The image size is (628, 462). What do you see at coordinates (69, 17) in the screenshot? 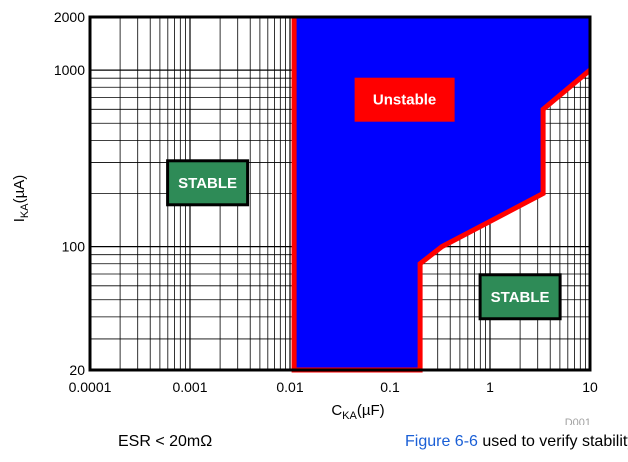
I see `y-tick-label: 2000` at bounding box center [69, 17].